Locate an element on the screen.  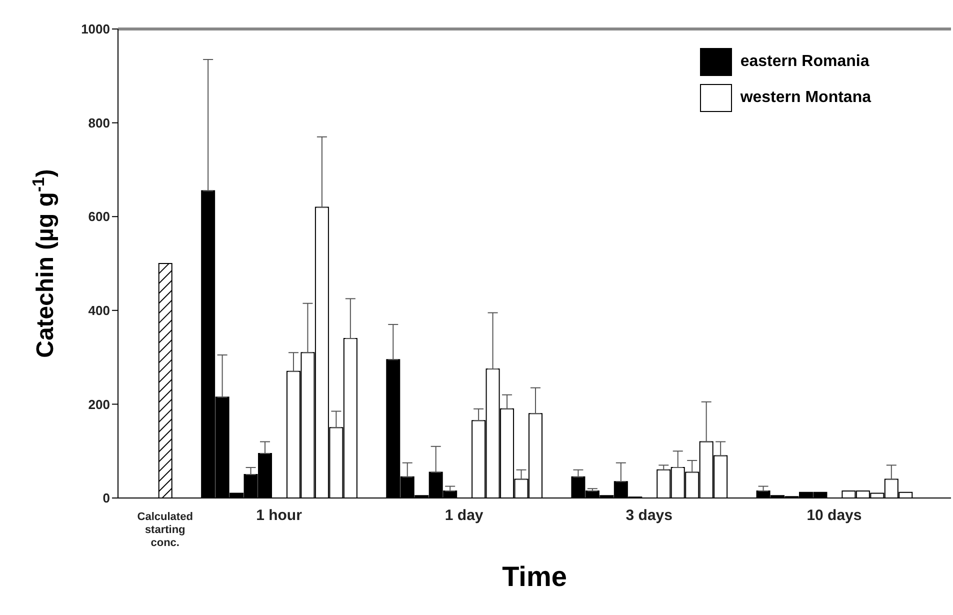
x-tick-label: 10 days is located at coordinates (834, 515).